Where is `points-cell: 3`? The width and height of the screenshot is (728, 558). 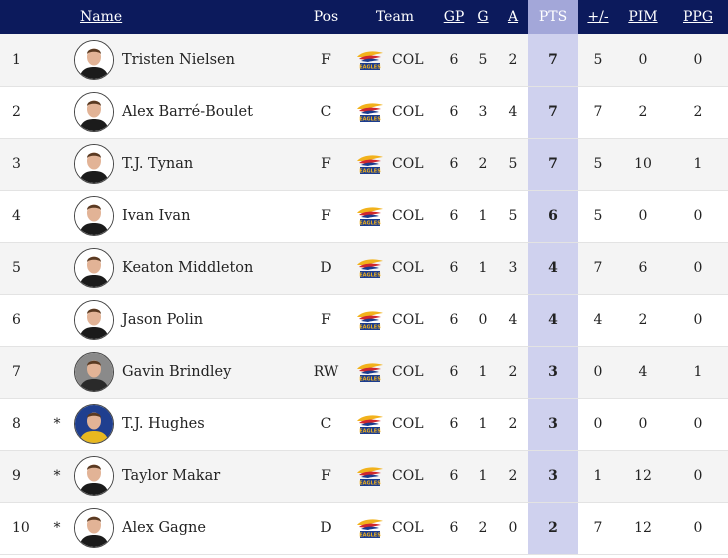 points-cell: 3 is located at coordinates (553, 476).